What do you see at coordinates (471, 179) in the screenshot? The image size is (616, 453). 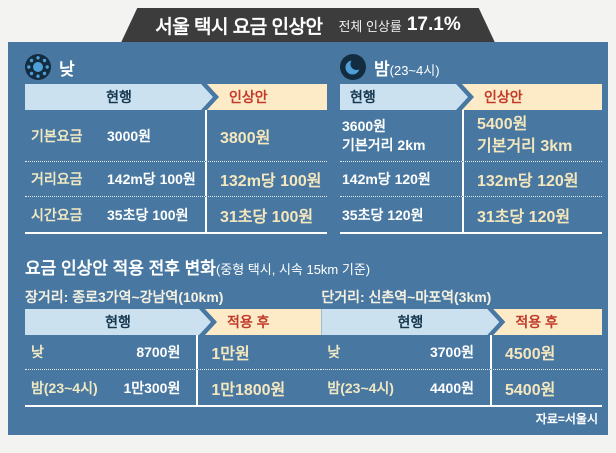 I see `table-row: 142m당 120원 132m당 120원` at bounding box center [471, 179].